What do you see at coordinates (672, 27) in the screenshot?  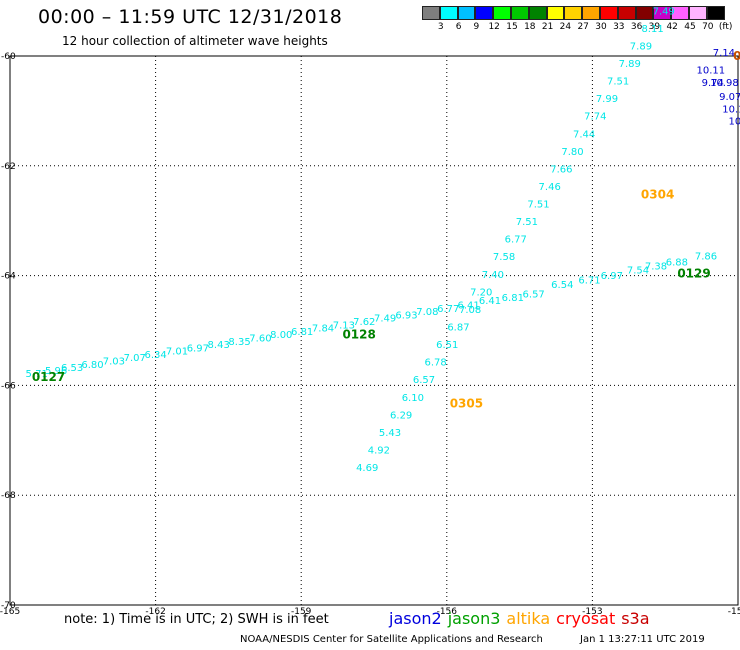 I see `colorbar-label: 42` at bounding box center [672, 27].